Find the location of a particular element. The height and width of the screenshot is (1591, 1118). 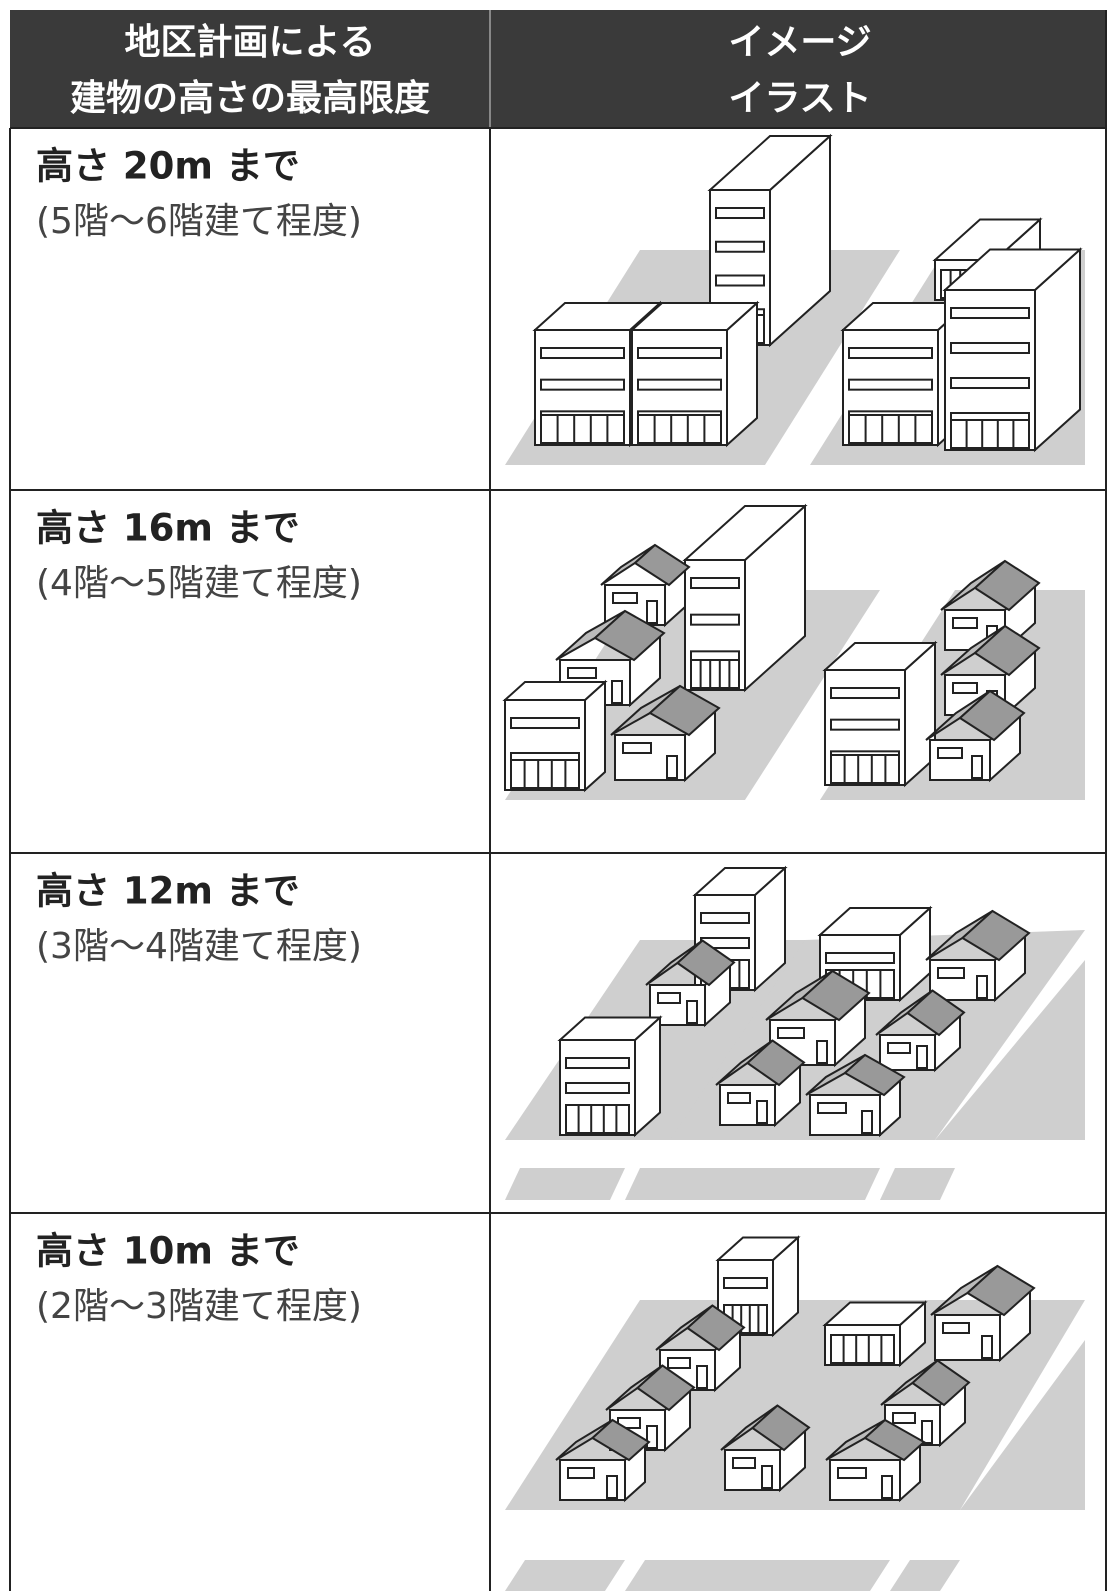

header-left-line: 建物の高さの最高限度 is located at coordinates (250, 98).